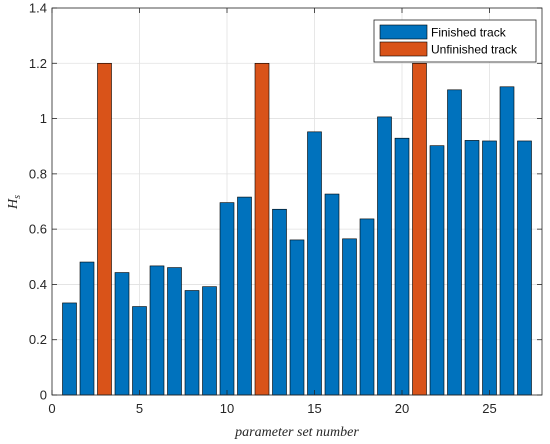 Image resolution: width=550 pixels, height=444 pixels. I want to click on legend-label-finished: Finished track, so click(469, 33).